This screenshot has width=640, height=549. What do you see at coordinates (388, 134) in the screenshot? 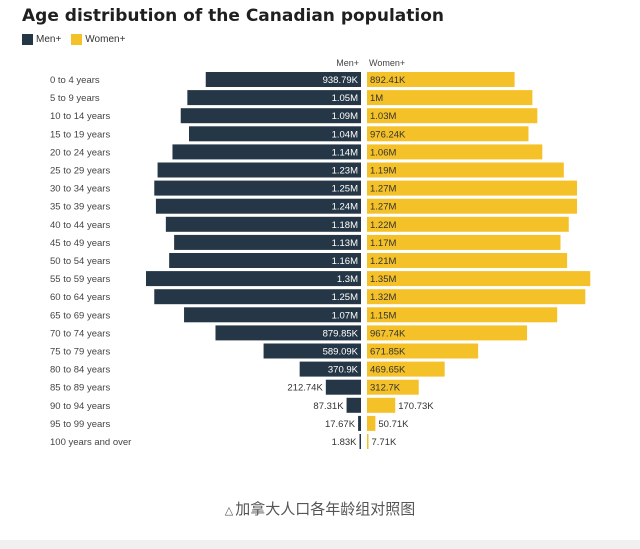
I see `data-label-women: 976.24K` at bounding box center [388, 134].